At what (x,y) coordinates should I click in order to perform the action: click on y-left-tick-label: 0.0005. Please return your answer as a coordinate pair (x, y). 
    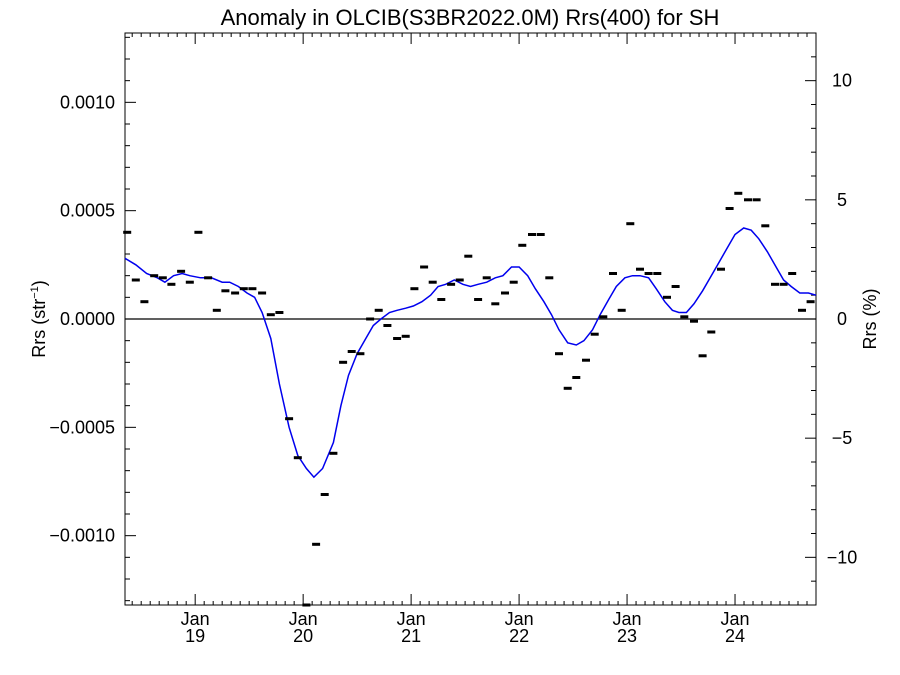
    Looking at the image, I should click on (87, 211).